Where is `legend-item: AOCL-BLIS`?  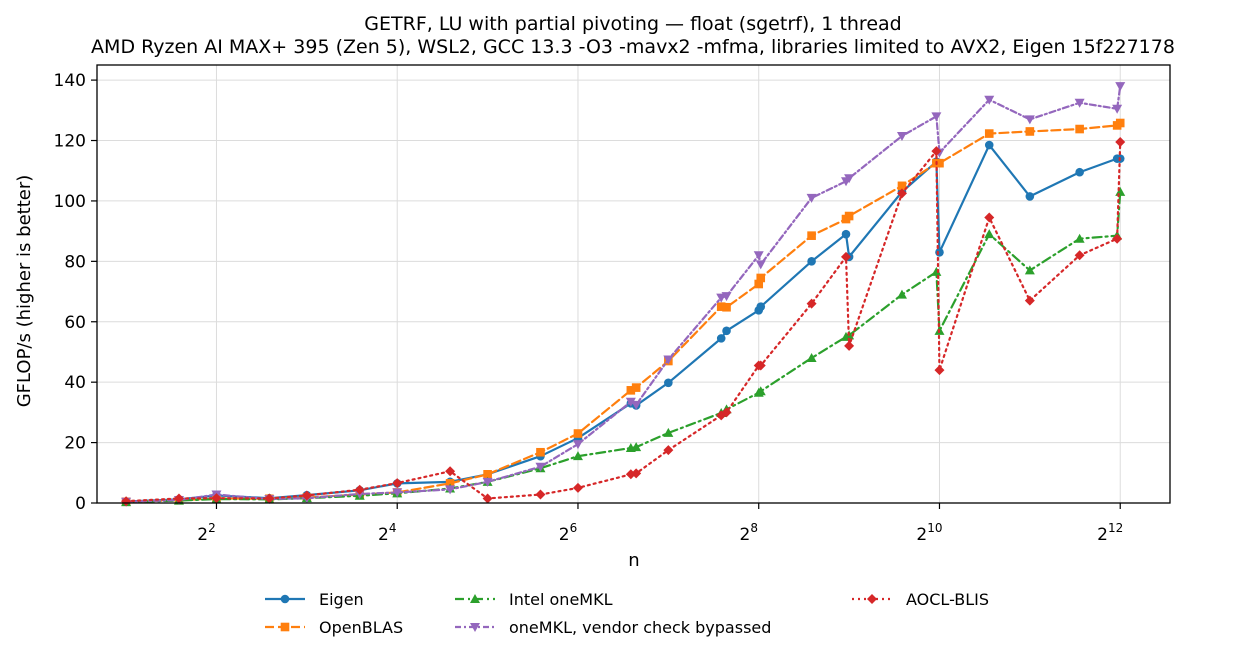 legend-item: AOCL-BLIS is located at coordinates (920, 599).